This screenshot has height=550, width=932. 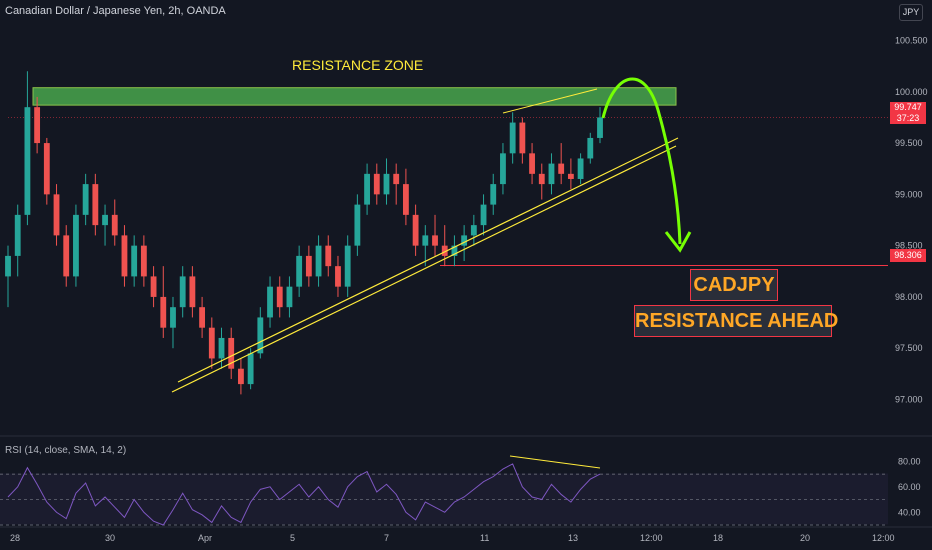 I want to click on price-tick-label: 98.500, so click(x=909, y=246).